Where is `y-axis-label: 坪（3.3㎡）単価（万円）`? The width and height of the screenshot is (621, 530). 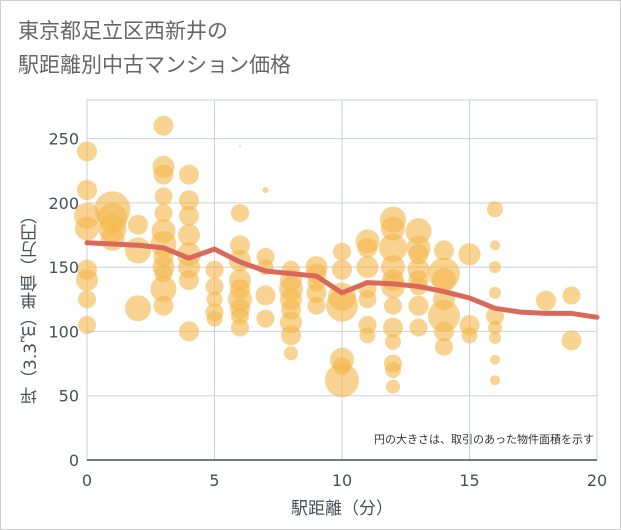
y-axis-label: 坪（3.3㎡）単価（万円） is located at coordinates (31, 305).